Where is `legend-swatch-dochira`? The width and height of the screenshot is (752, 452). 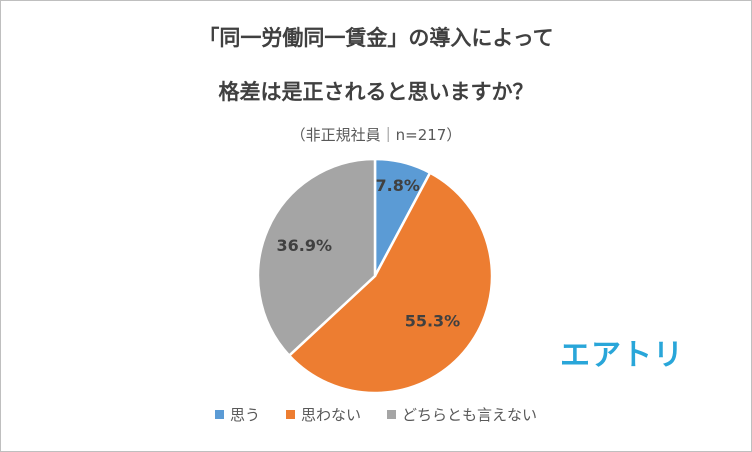 legend-swatch-dochira is located at coordinates (391, 414).